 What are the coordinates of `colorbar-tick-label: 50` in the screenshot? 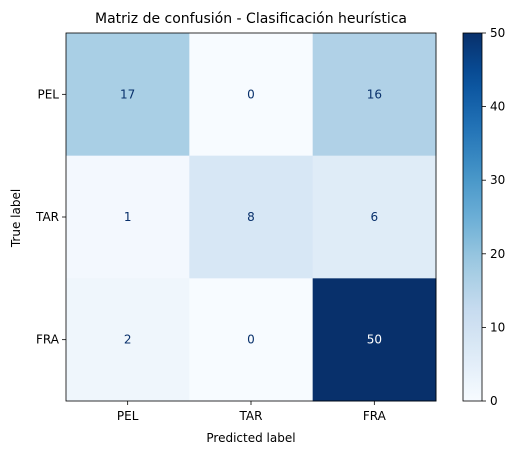 It's located at (497, 33).